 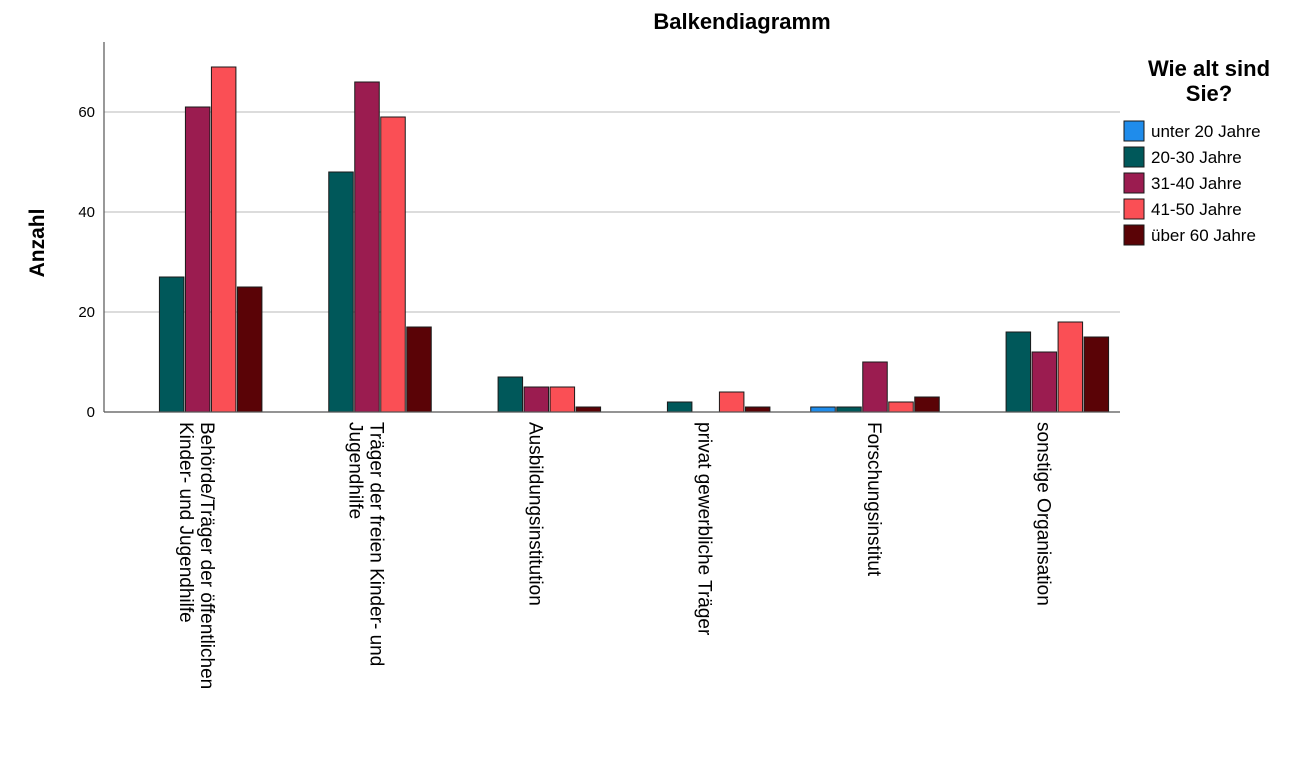 What do you see at coordinates (86, 312) in the screenshot?
I see `y-tick-label: 20` at bounding box center [86, 312].